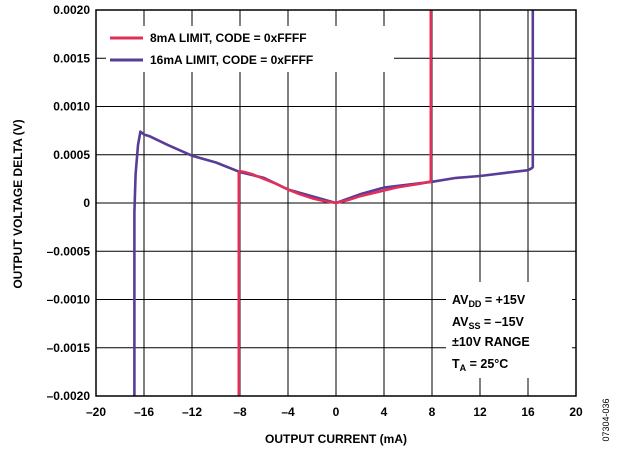  Describe the element at coordinates (432, 412) in the screenshot. I see `x-tick-label: 8` at that location.